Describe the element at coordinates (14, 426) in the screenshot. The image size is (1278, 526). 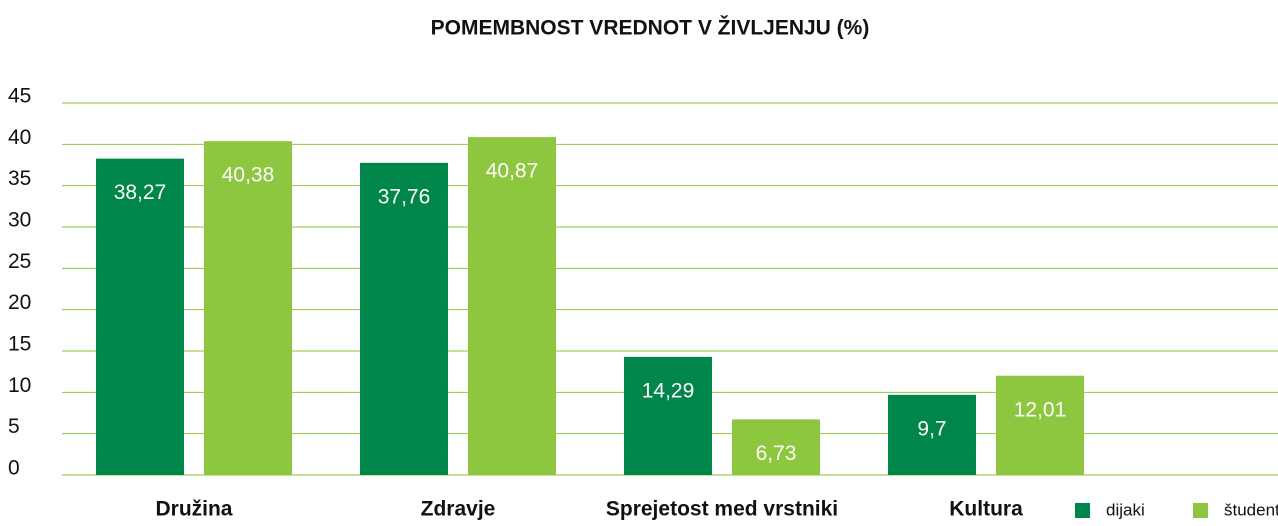
I see `y-tick-label: 5` at that location.